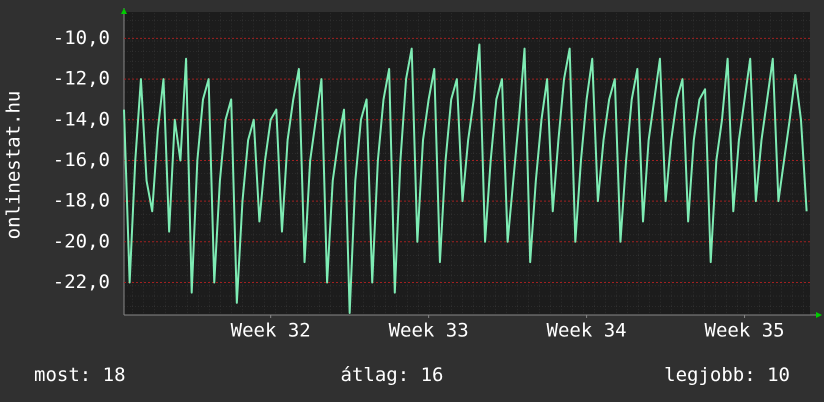  Describe the element at coordinates (124, 11) in the screenshot. I see `y-arrow` at that location.